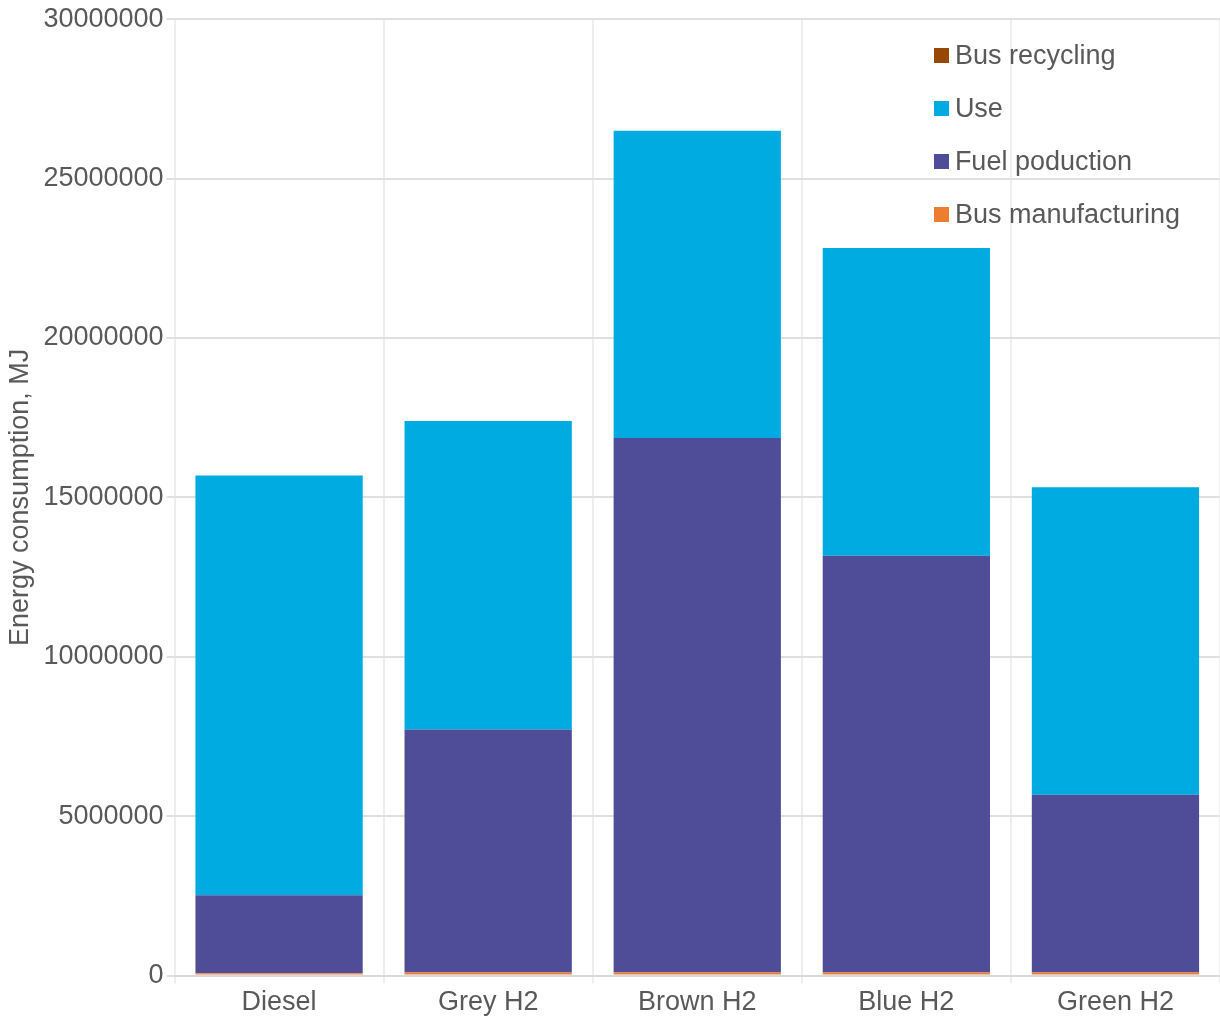  What do you see at coordinates (103, 495) in the screenshot?
I see `y-tick-label: 15000000` at bounding box center [103, 495].